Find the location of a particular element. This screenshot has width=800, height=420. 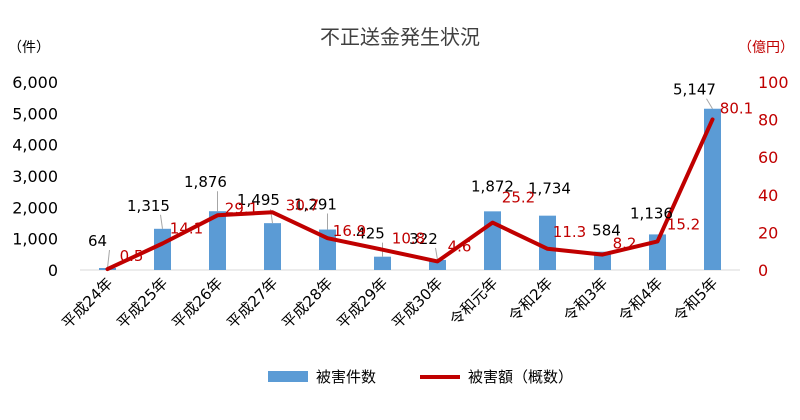

legend-swatch-bar is located at coordinates (288, 376).